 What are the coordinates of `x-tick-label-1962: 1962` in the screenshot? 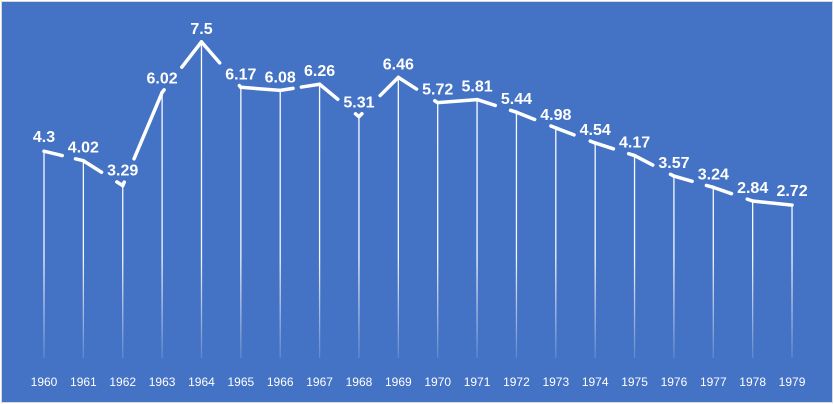 It's located at (122, 382).